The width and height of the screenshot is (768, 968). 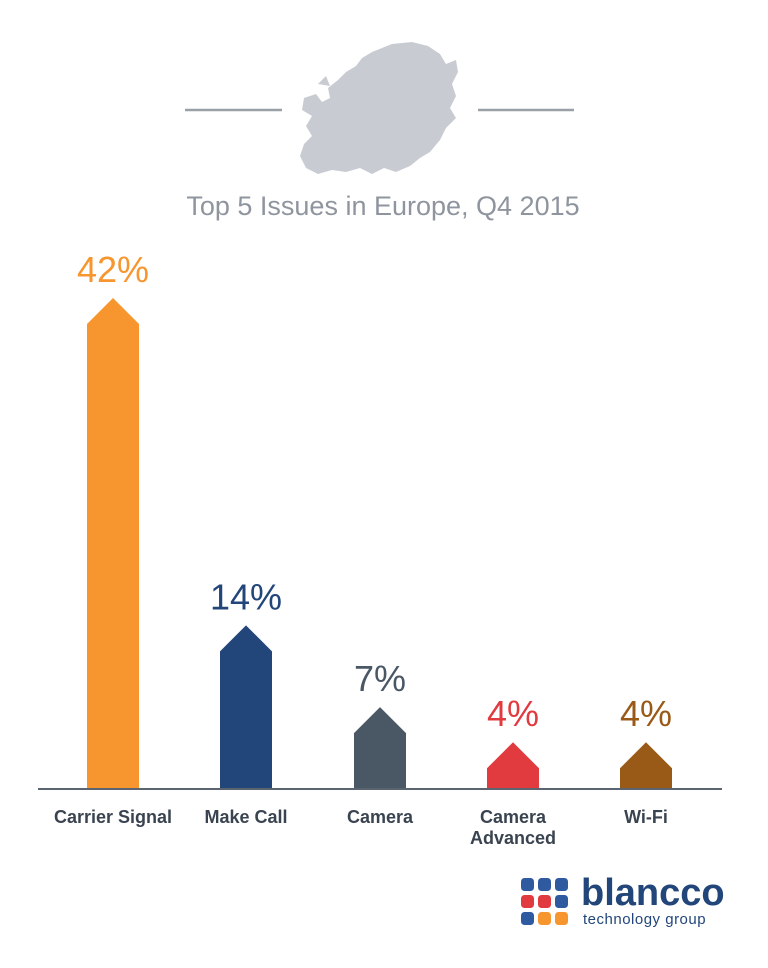 What do you see at coordinates (113, 269) in the screenshot?
I see `value-label: 42%` at bounding box center [113, 269].